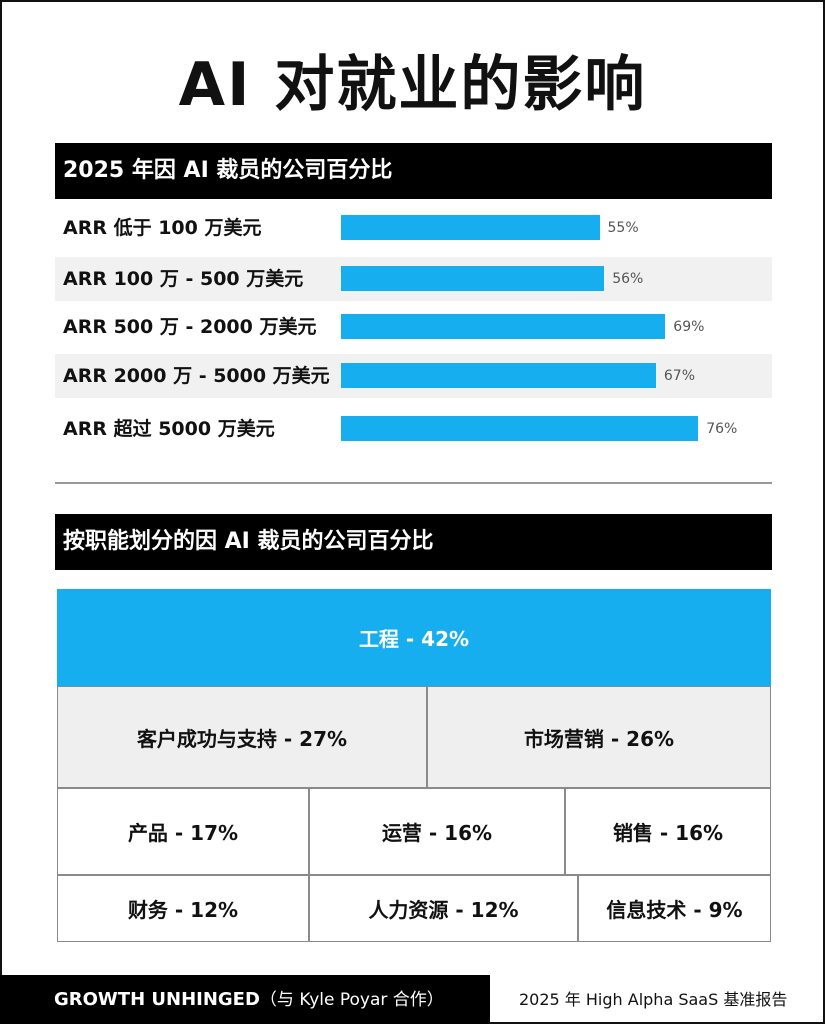 The image size is (825, 1025). I want to click on function-cell: 客户成功与支持 - 27%, so click(242, 737).